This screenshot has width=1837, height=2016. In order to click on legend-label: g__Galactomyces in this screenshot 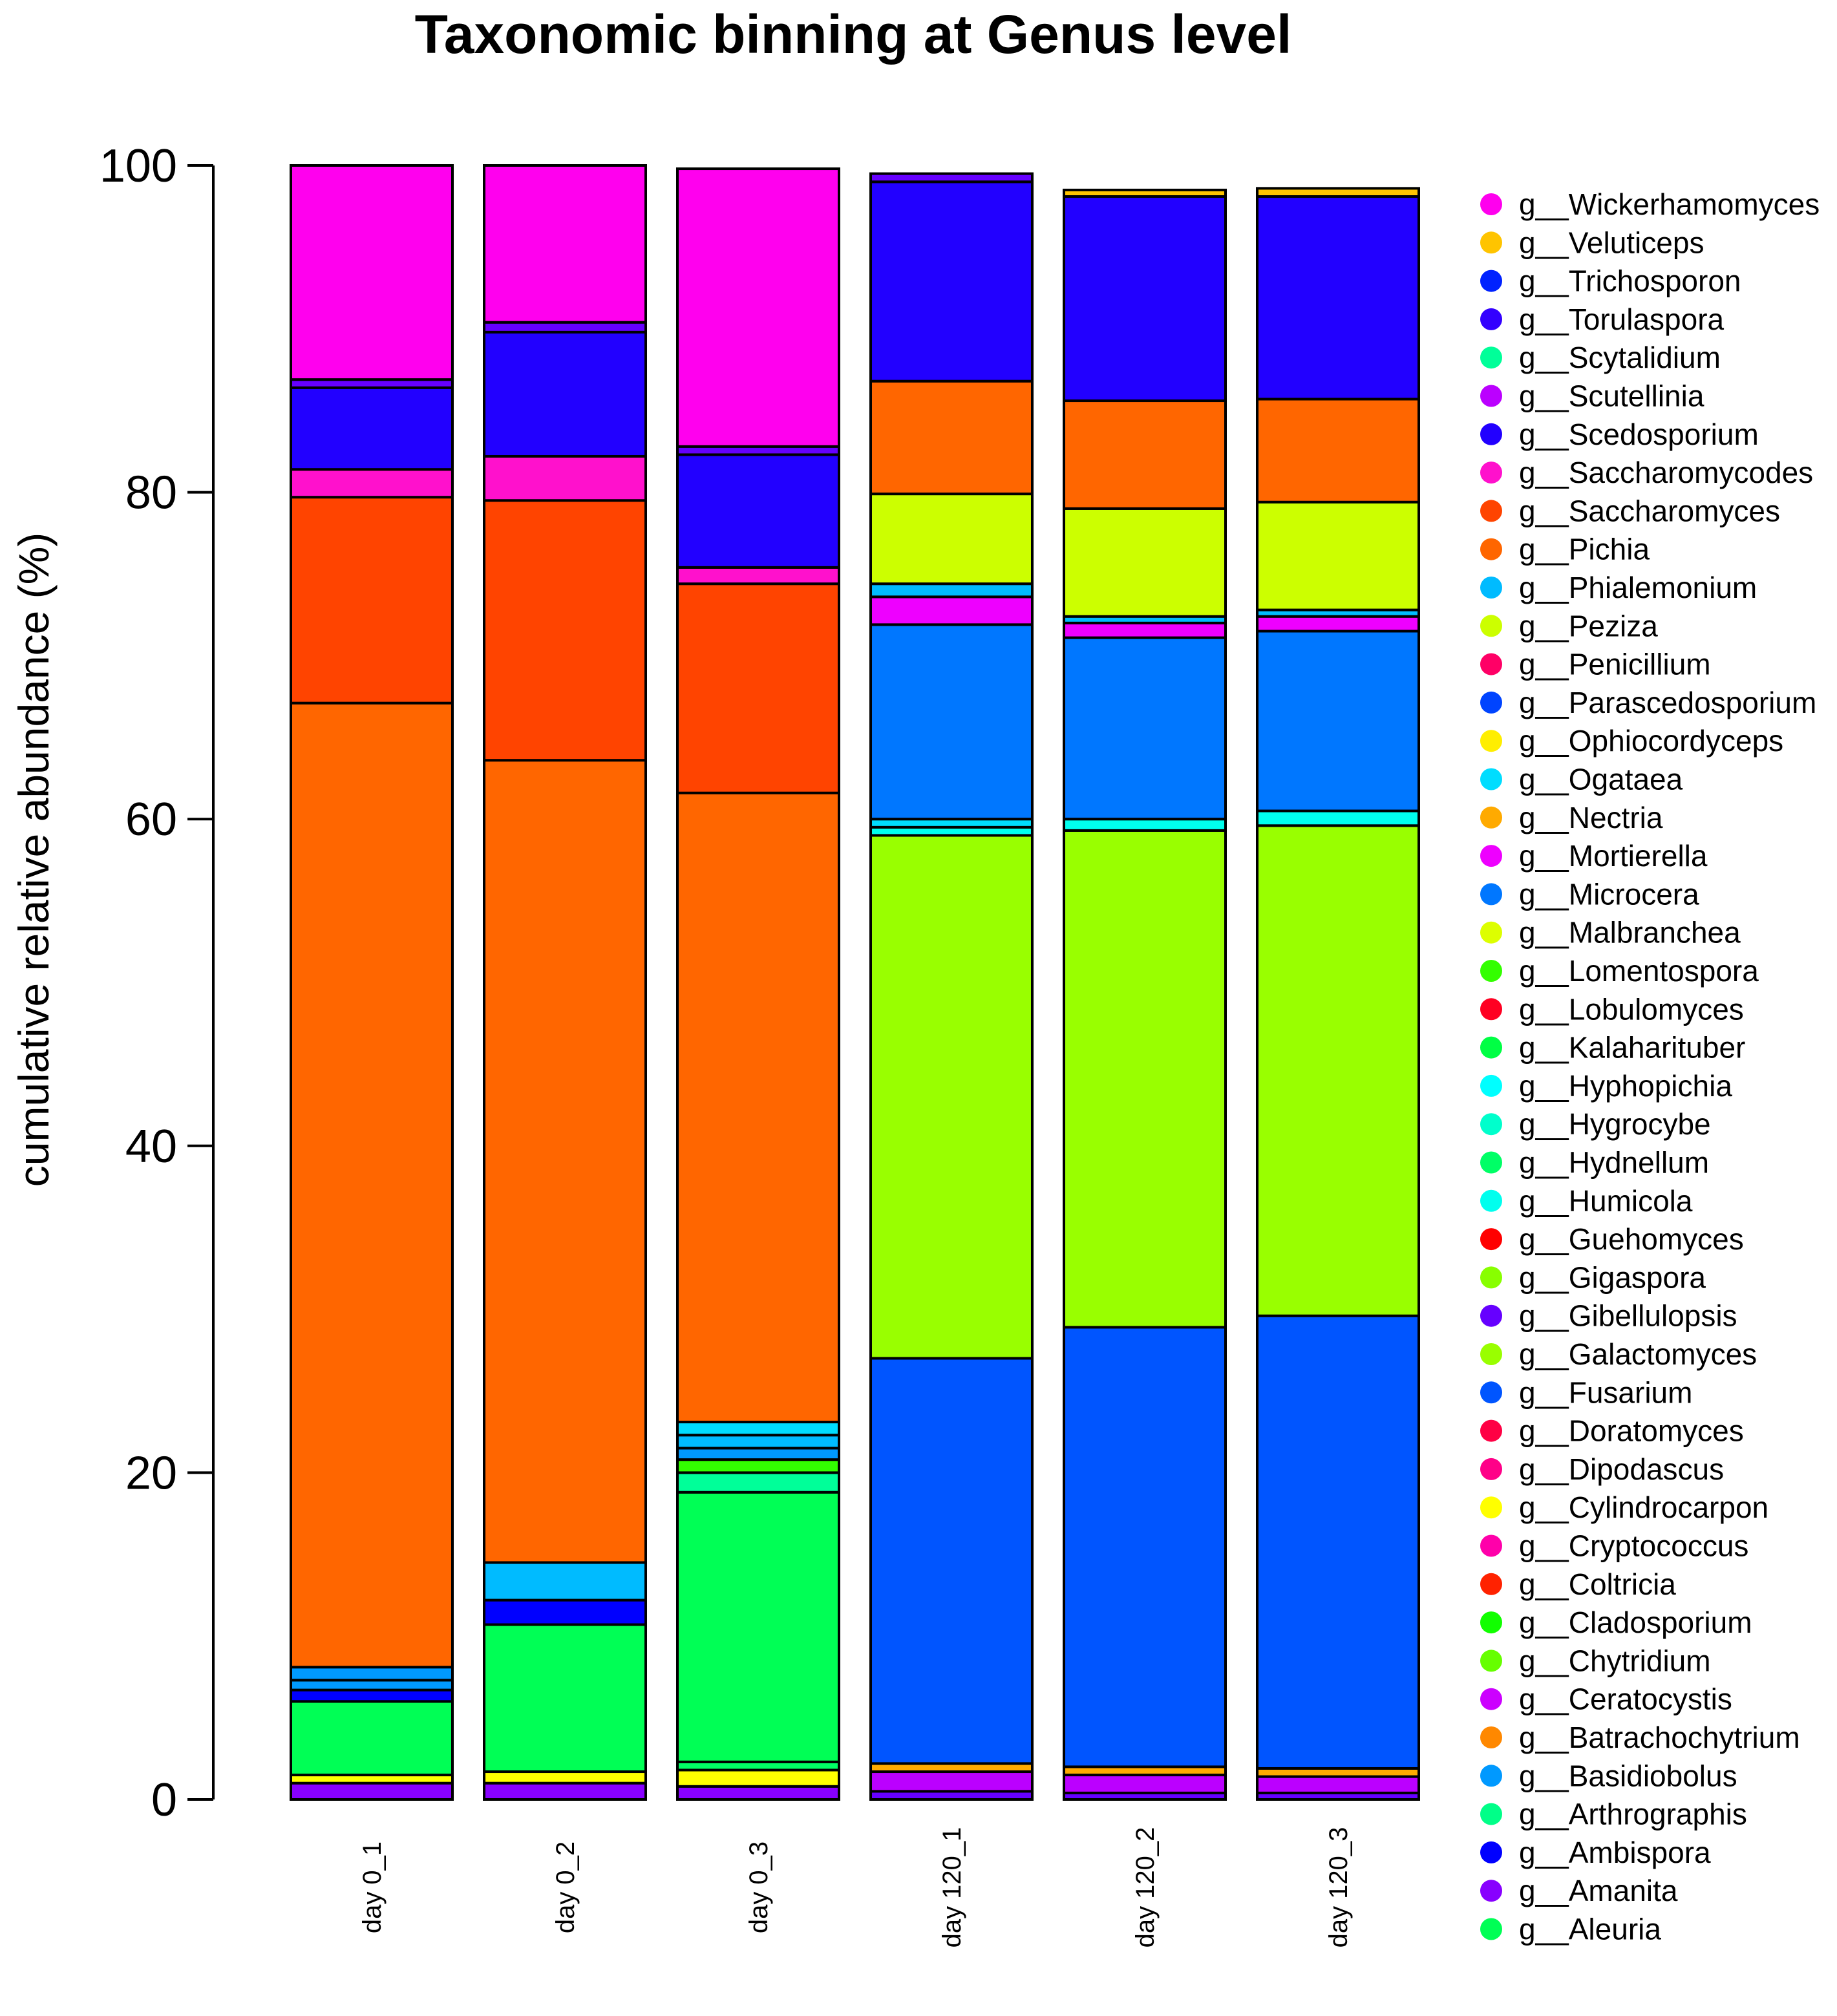, I will do `click(1638, 1354)`.